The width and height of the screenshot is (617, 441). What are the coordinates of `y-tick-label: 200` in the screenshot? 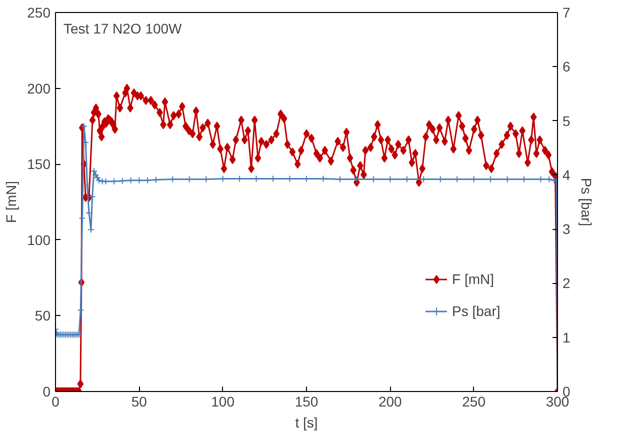 It's located at (39, 88).